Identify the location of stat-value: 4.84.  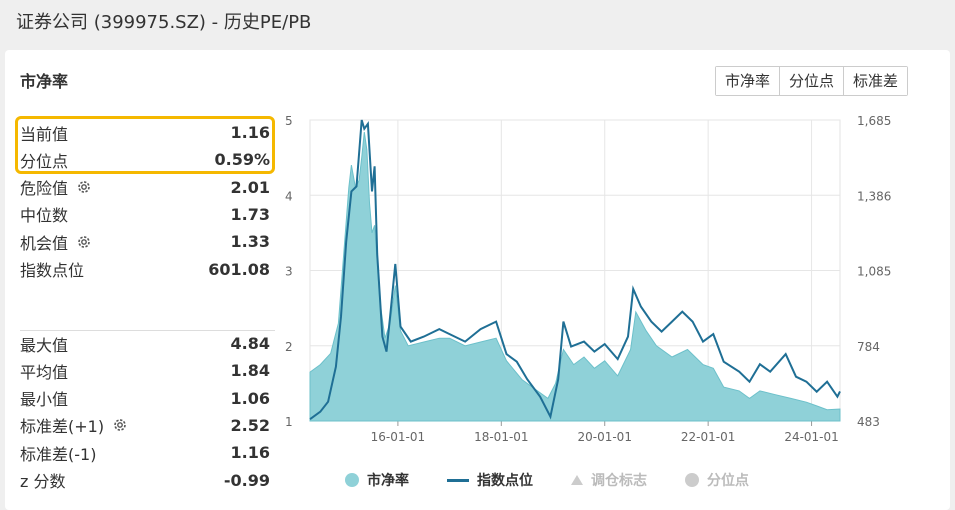
(250, 343).